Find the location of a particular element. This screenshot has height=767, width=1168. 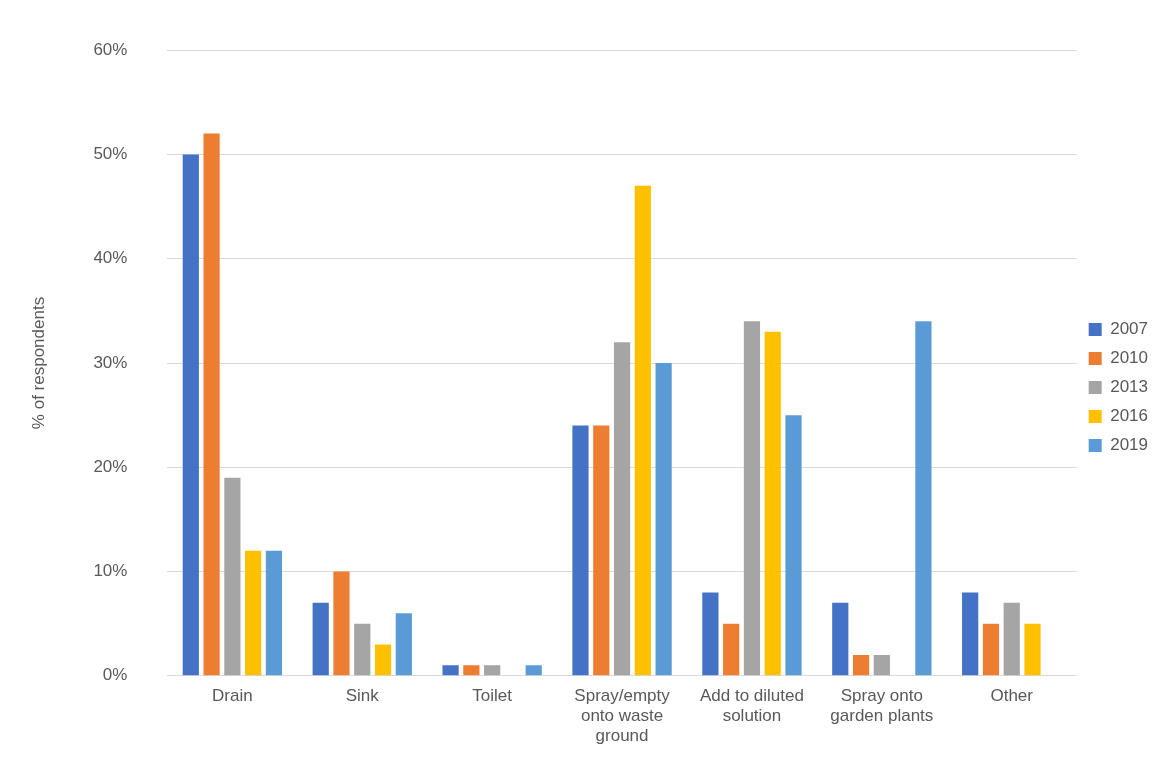

x-tick-label: Other is located at coordinates (1012, 695).